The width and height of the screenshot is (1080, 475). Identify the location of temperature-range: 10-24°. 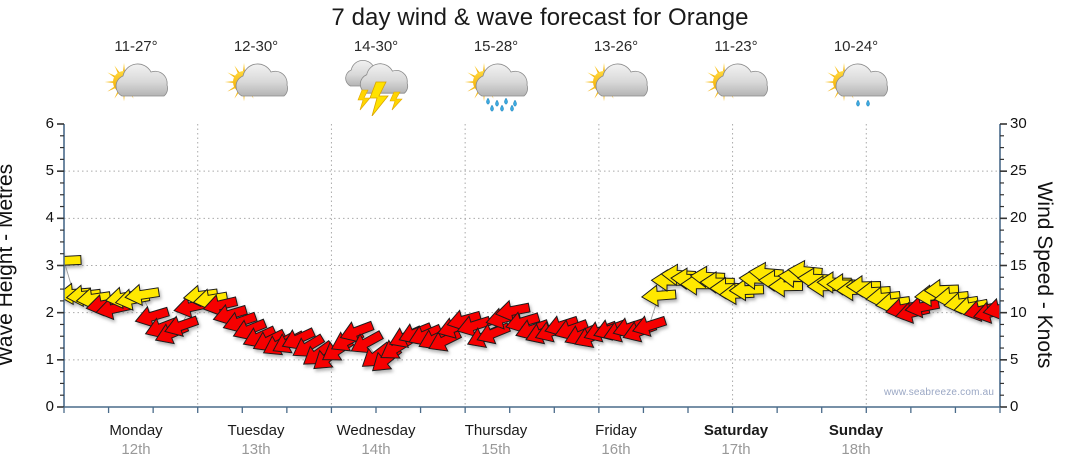
(856, 46).